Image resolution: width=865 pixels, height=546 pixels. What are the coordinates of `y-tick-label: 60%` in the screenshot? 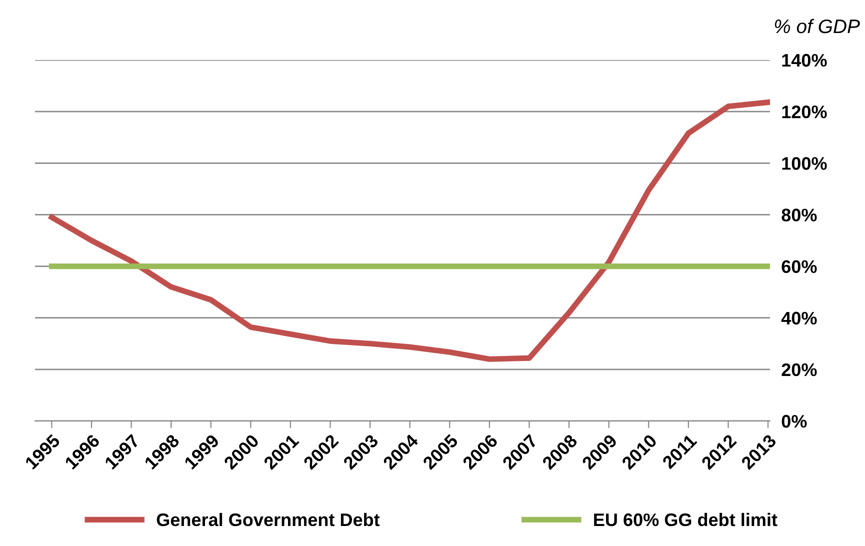 It's located at (799, 267).